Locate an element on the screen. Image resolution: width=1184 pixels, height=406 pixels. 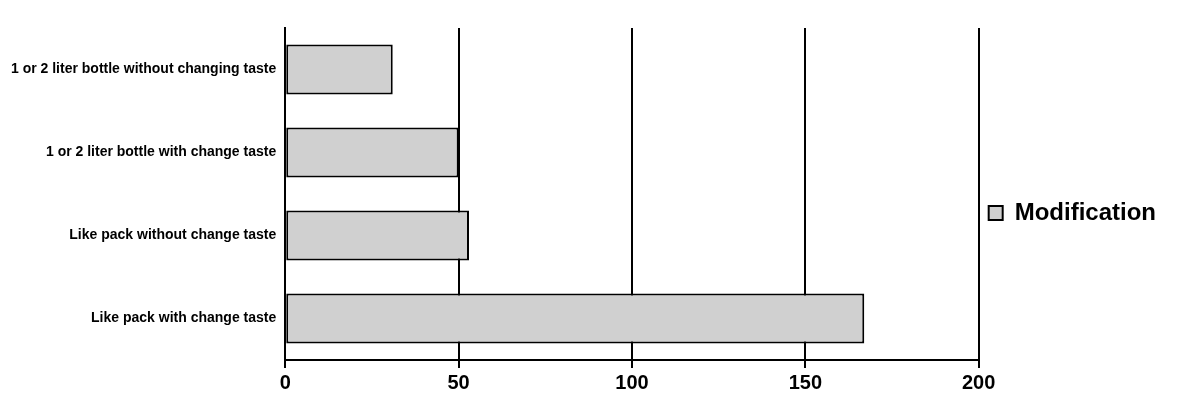
x-tick-label: 100 is located at coordinates (632, 381).